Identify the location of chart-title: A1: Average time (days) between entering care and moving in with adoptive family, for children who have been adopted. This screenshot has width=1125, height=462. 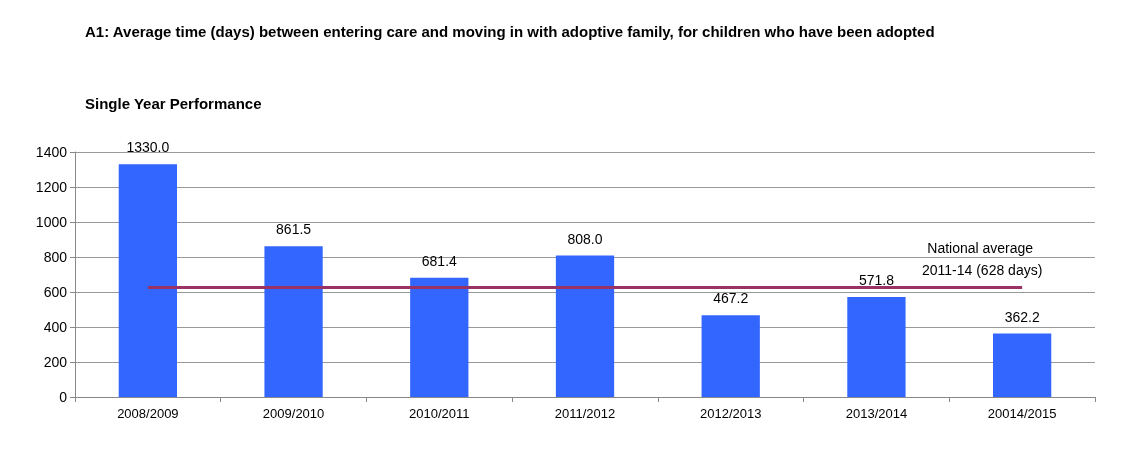
(510, 32).